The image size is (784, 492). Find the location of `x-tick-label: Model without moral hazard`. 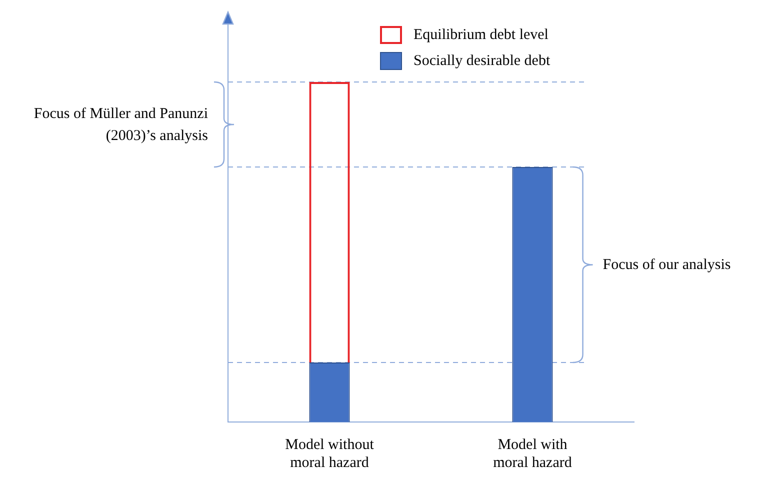

x-tick-label: Model without moral hazard is located at coordinates (330, 453).